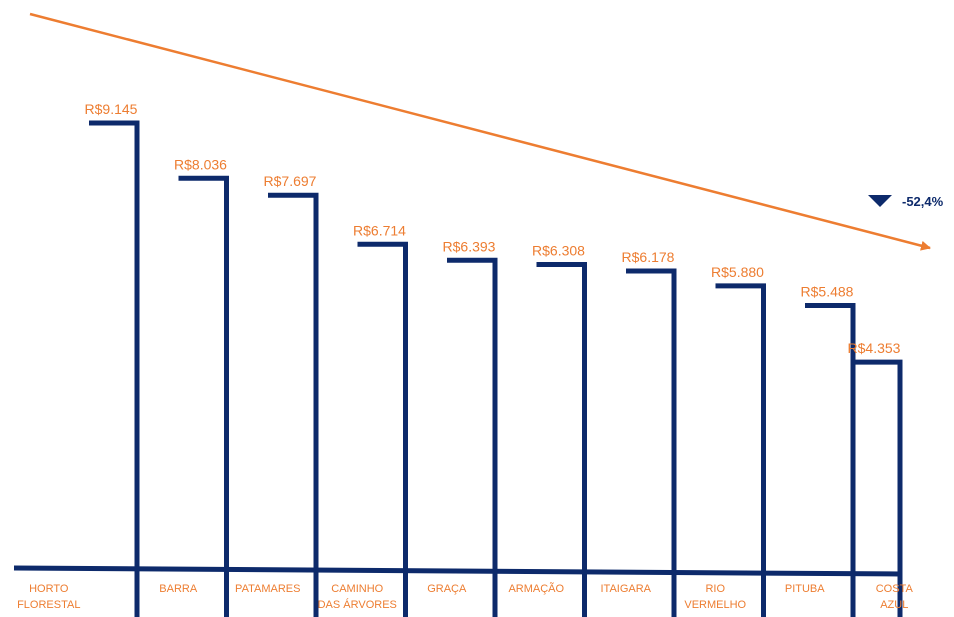  Describe the element at coordinates (111, 109) in the screenshot. I see `bar-value-label: R$9.145` at that location.